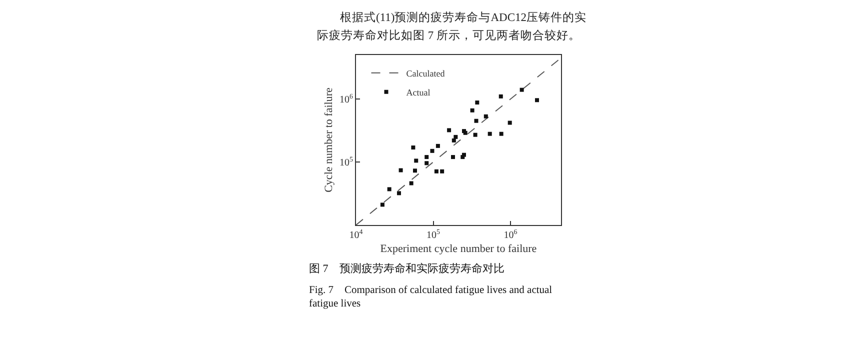 The width and height of the screenshot is (868, 359). Describe the element at coordinates (356, 234) in the screenshot. I see `x-tick-label: 10$^{4}$` at that location.